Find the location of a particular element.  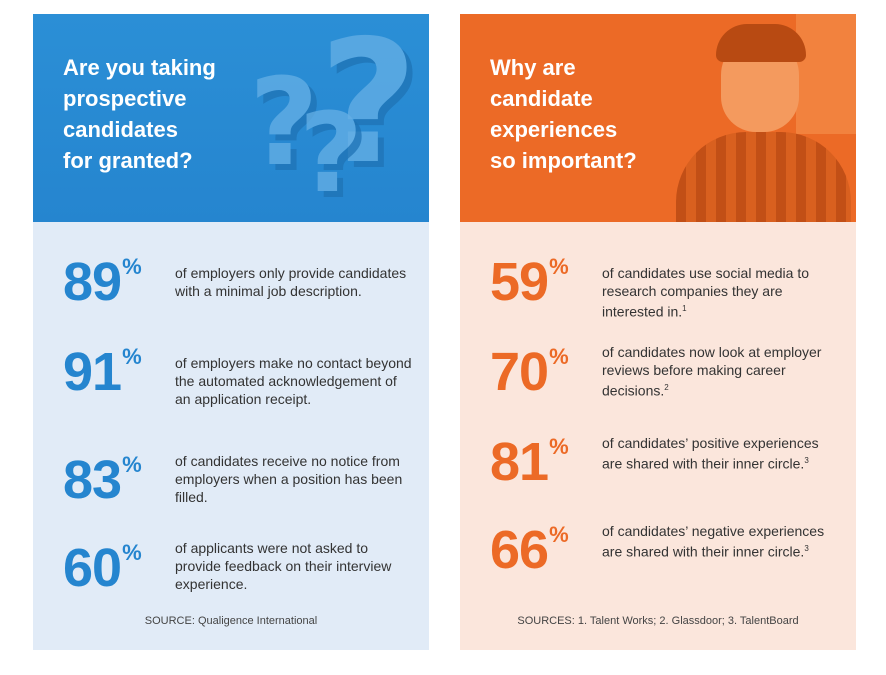

stat-number: 83% is located at coordinates (102, 480).